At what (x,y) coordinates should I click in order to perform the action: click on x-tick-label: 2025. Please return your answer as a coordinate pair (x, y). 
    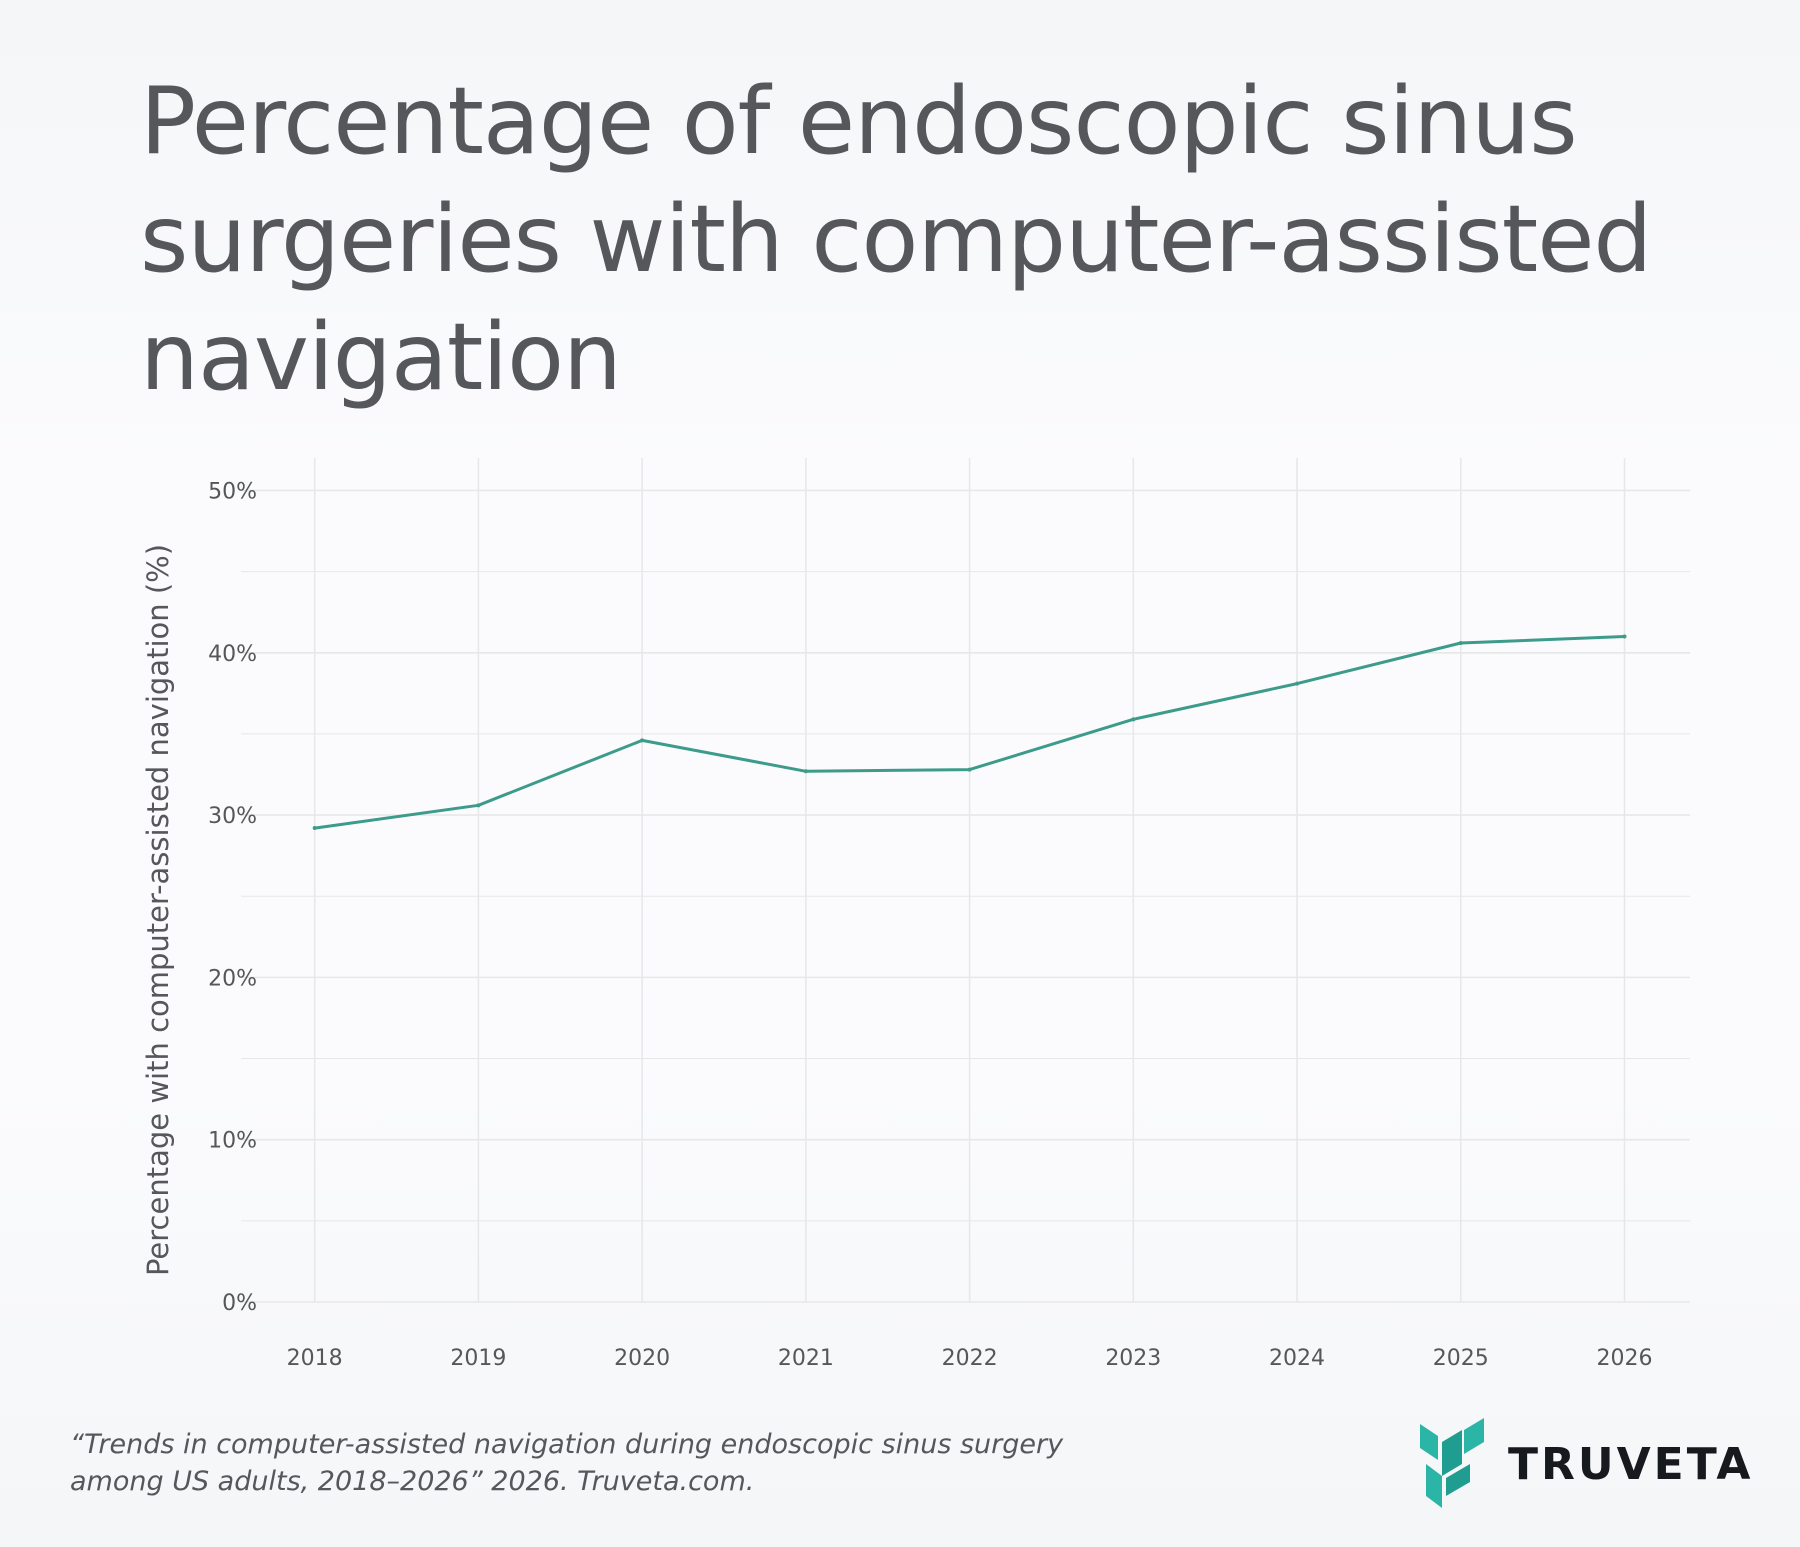
    Looking at the image, I should click on (1461, 1358).